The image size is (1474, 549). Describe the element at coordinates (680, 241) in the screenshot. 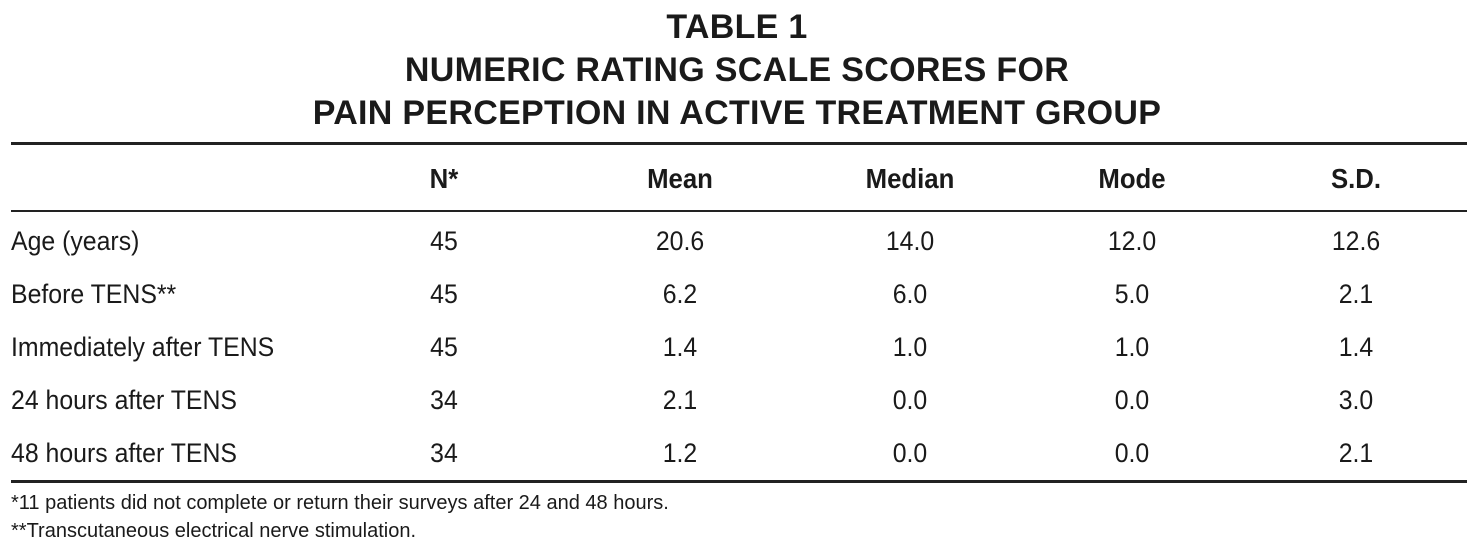

I see `cell-mean: 20.6` at that location.